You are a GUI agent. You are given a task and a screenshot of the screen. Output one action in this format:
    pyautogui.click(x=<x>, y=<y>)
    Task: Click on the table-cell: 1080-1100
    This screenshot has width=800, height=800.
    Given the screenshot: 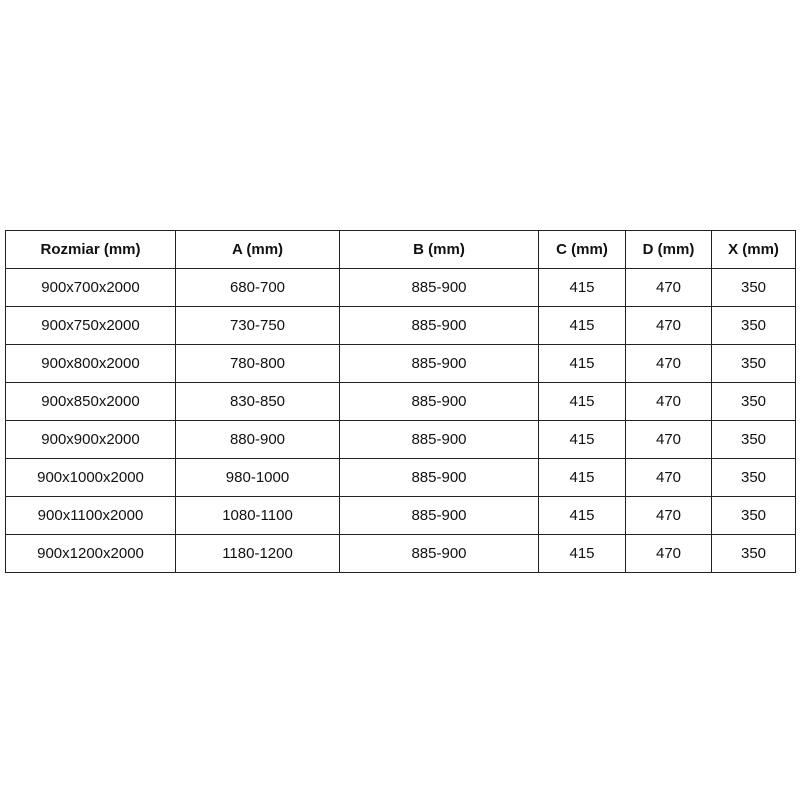 What is the action you would take?
    pyautogui.click(x=257, y=515)
    